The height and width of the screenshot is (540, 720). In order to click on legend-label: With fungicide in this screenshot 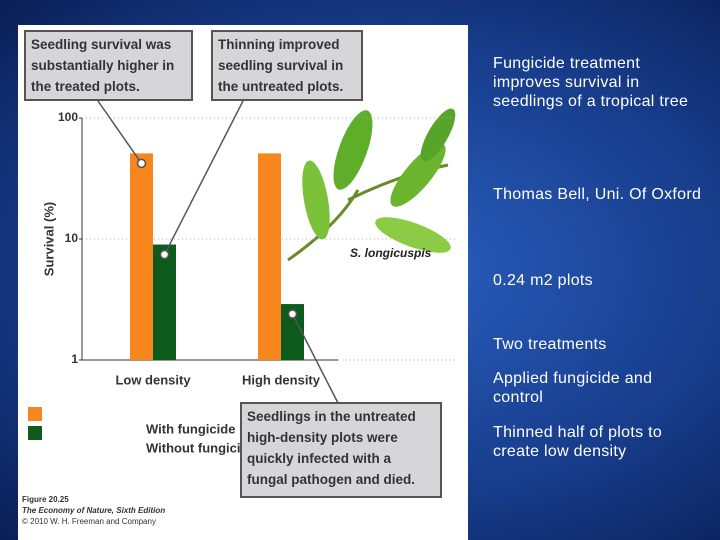, I will do `click(190, 428)`.